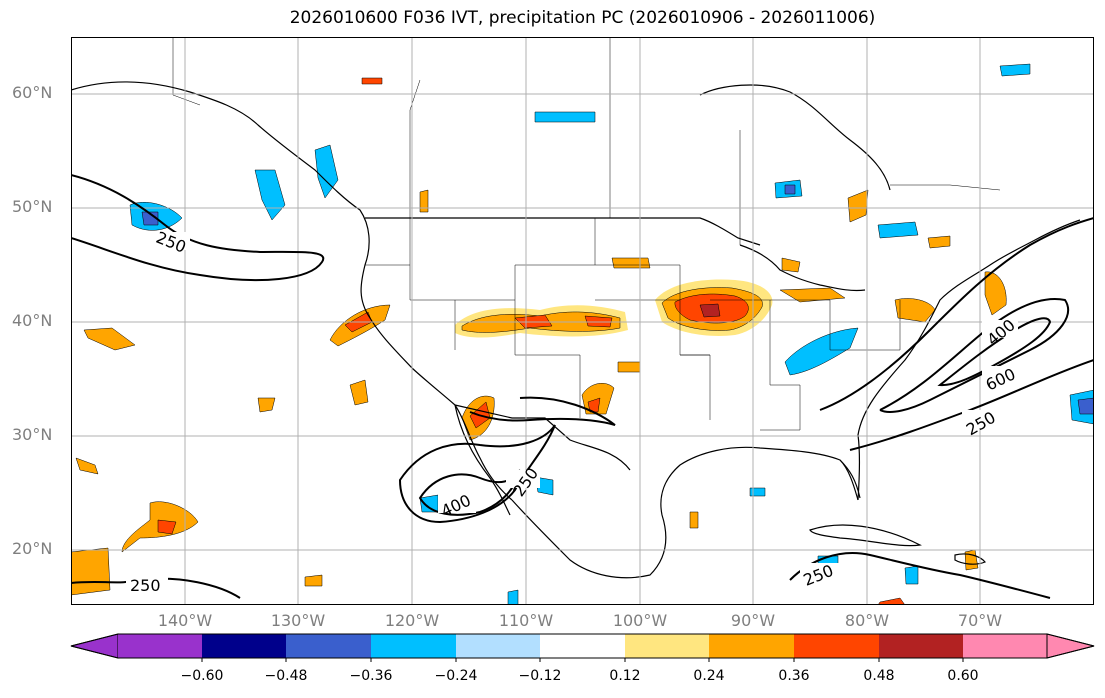 The height and width of the screenshot is (698, 1105). I want to click on ivt-contour-250-pacific, so click(198, 228).